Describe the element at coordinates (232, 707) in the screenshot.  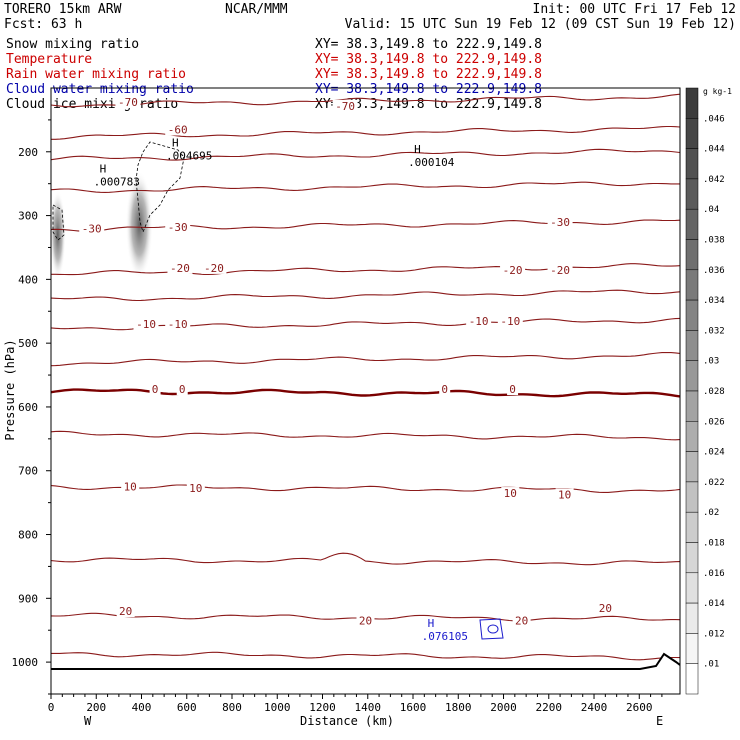
I see `x-tick-label: 800` at that location.